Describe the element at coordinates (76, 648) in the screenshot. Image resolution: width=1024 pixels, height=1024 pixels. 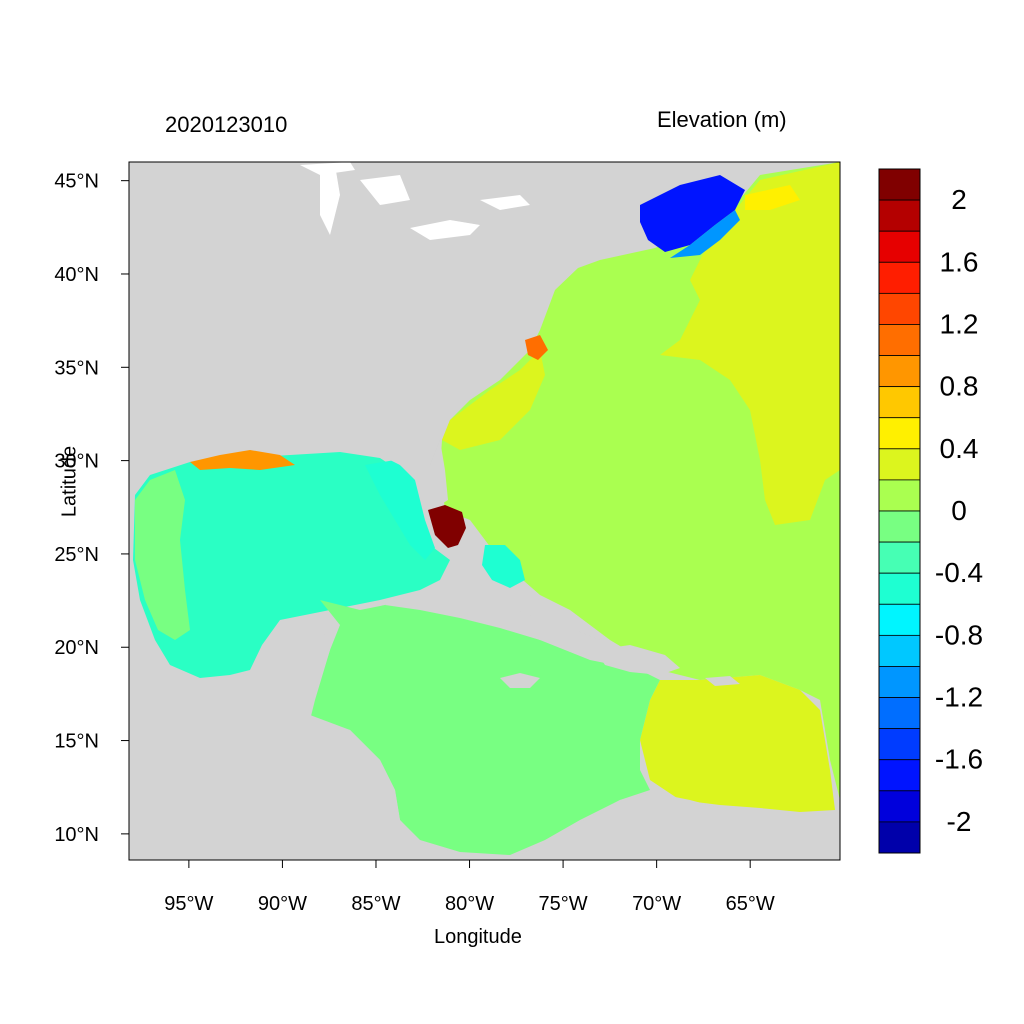
I see `y-tick-label: 20°N` at that location.